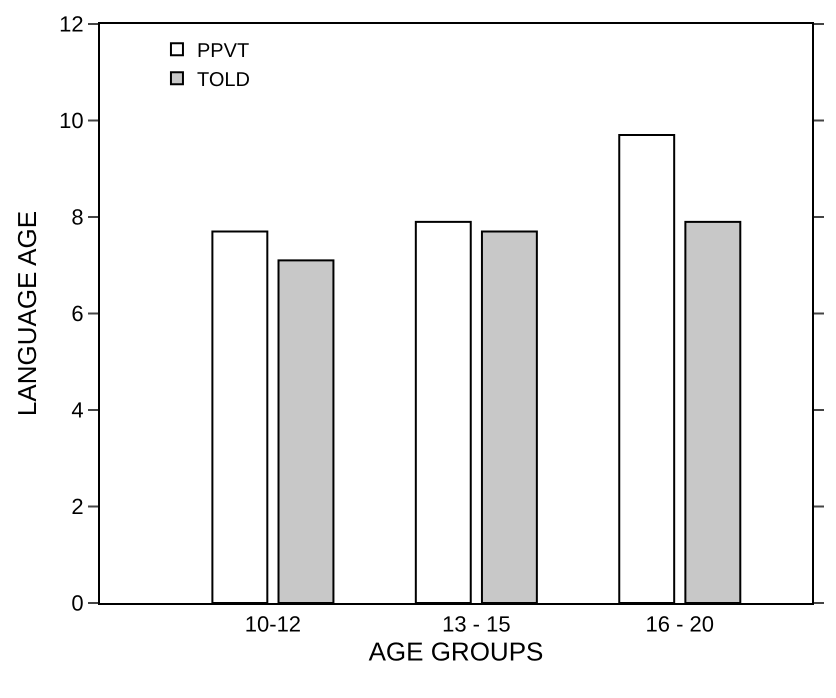 This screenshot has height=698, width=836. What do you see at coordinates (77, 313) in the screenshot?
I see `y-tick-label: 6` at bounding box center [77, 313].